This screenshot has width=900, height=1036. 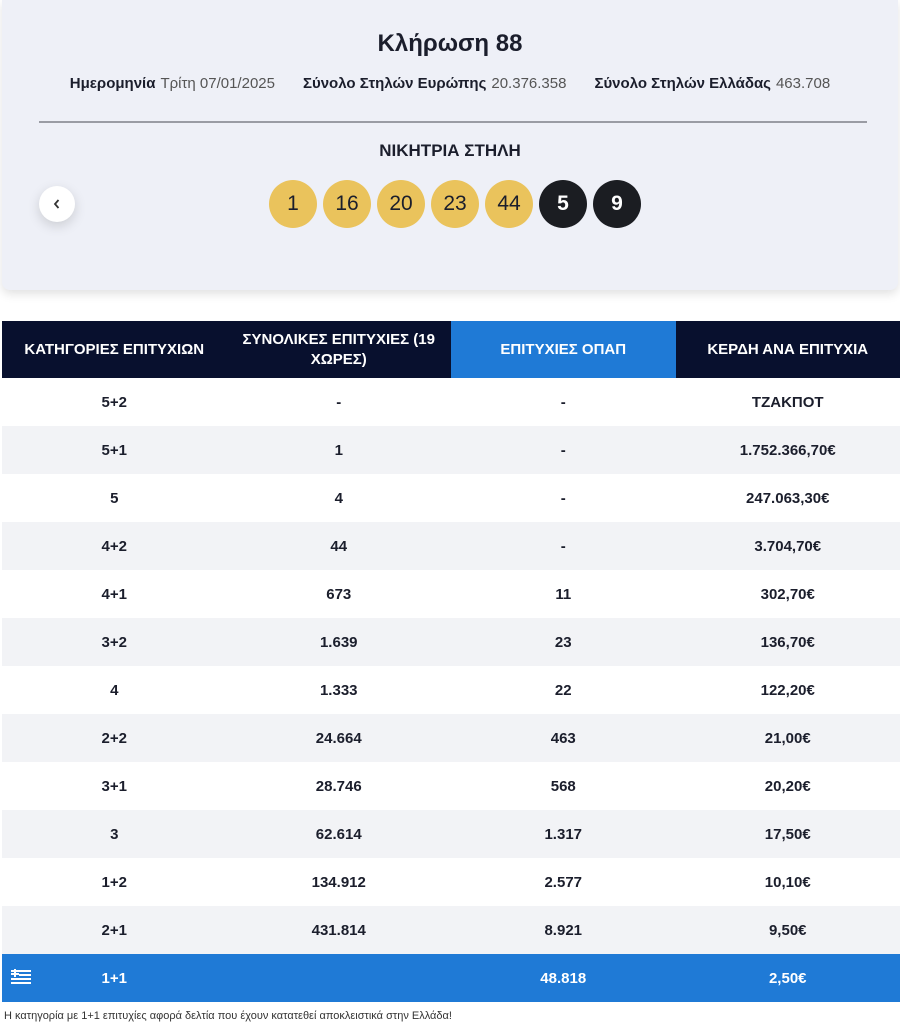 What do you see at coordinates (114, 546) in the screenshot?
I see `table-cell: 4+2` at bounding box center [114, 546].